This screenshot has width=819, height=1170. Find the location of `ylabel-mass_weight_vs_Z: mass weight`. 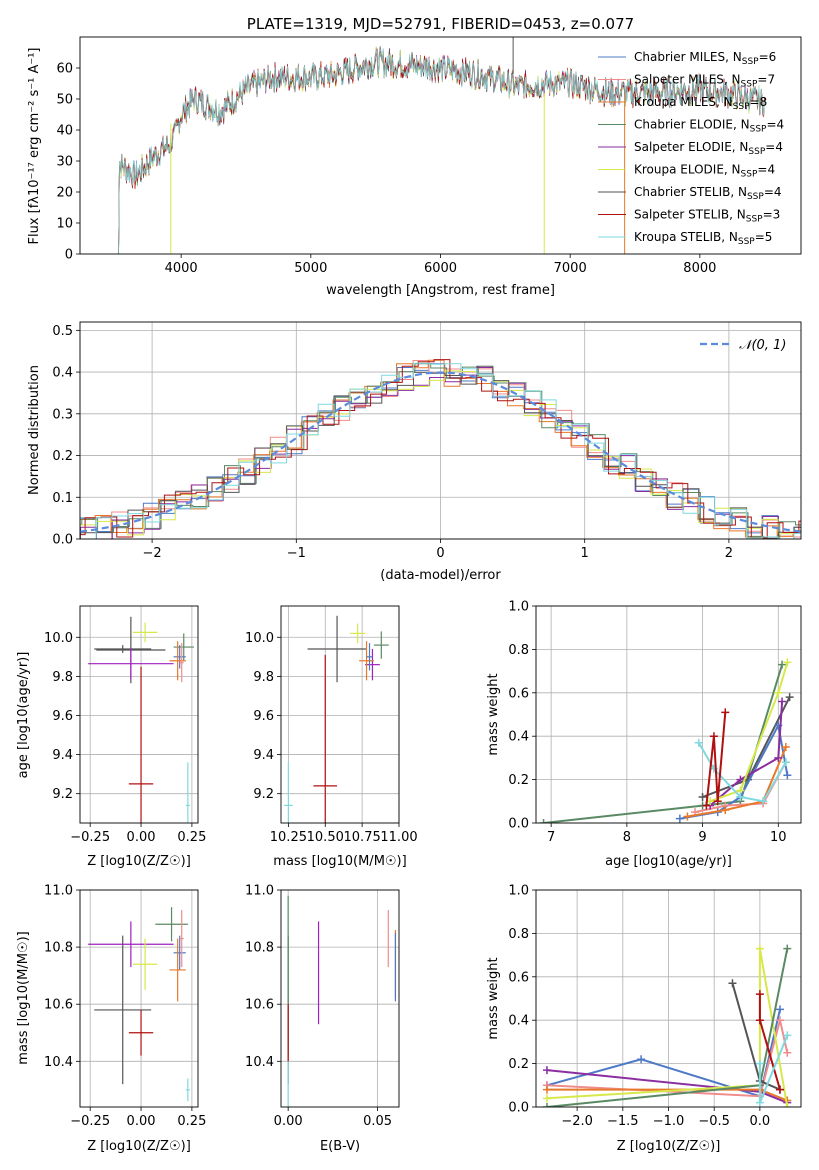

ylabel-mass_weight_vs_Z: mass weight is located at coordinates (493, 998).